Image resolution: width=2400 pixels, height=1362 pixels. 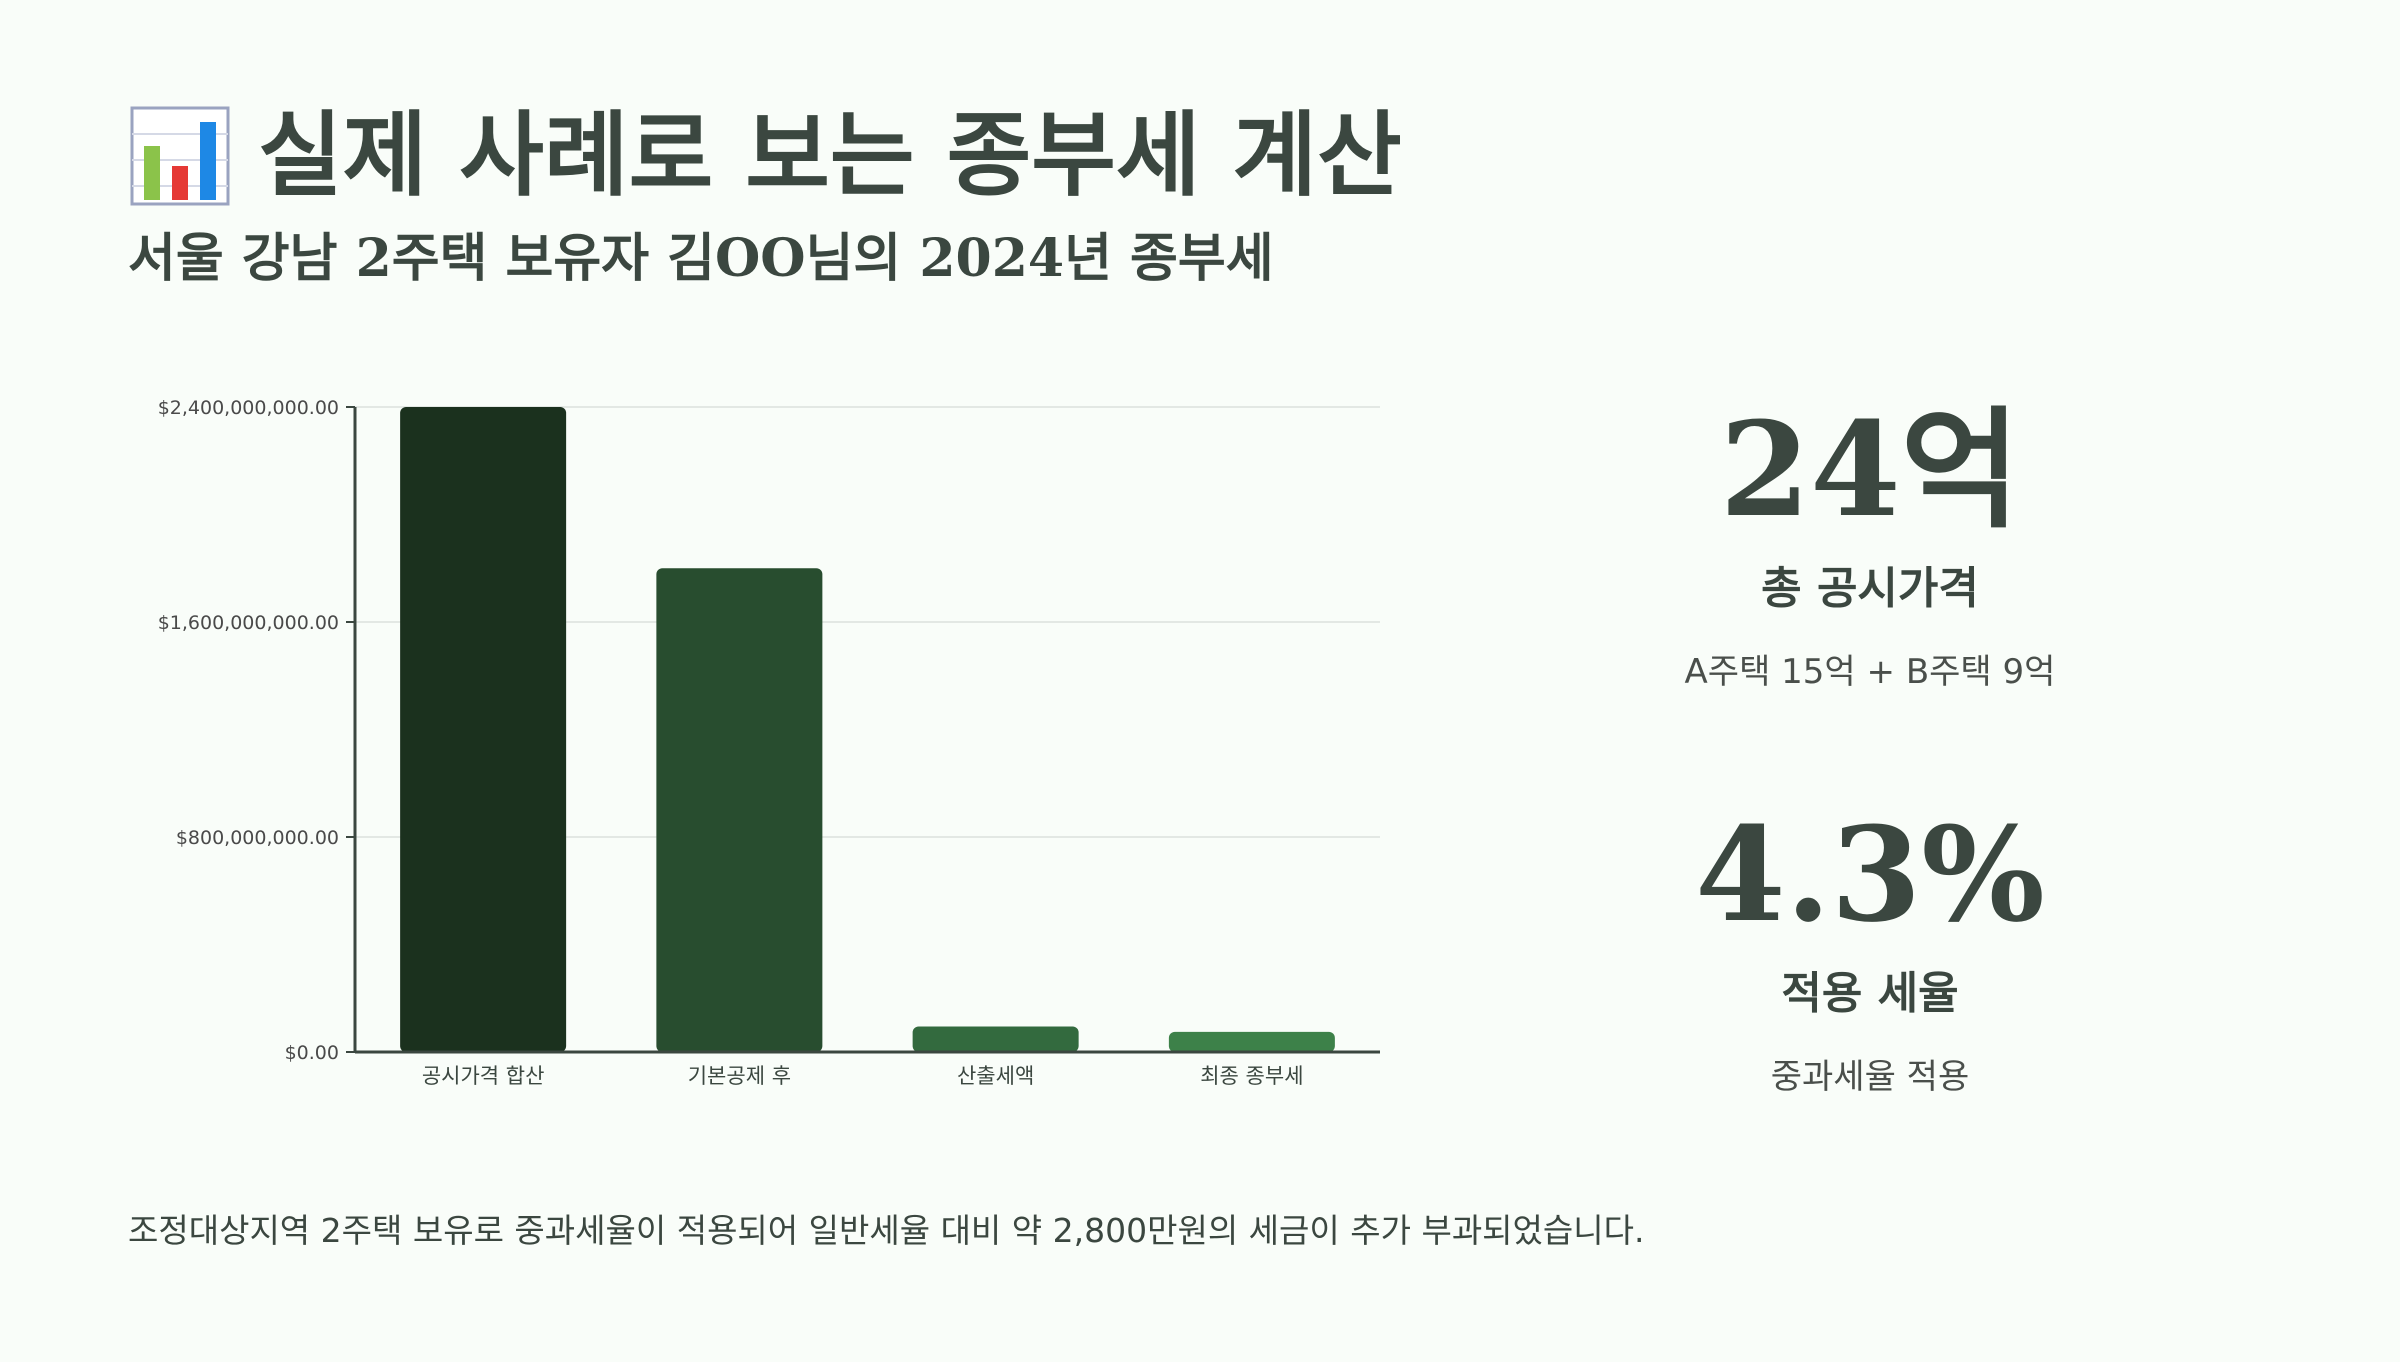 I want to click on y-tick-label: $800,000,000.00, so click(x=257, y=838).